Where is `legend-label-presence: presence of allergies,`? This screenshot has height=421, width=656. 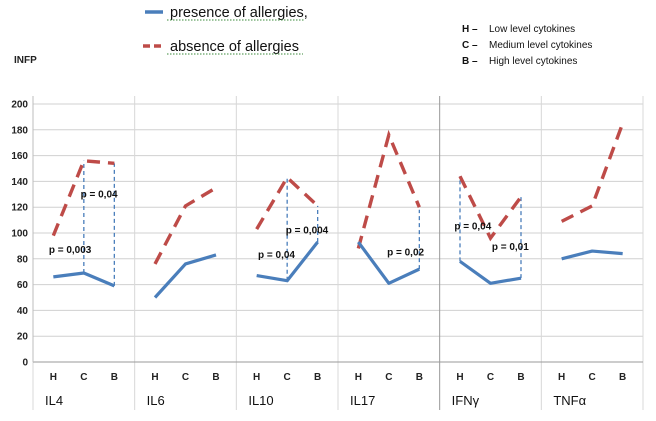 legend-label-presence: presence of allergies, is located at coordinates (239, 13).